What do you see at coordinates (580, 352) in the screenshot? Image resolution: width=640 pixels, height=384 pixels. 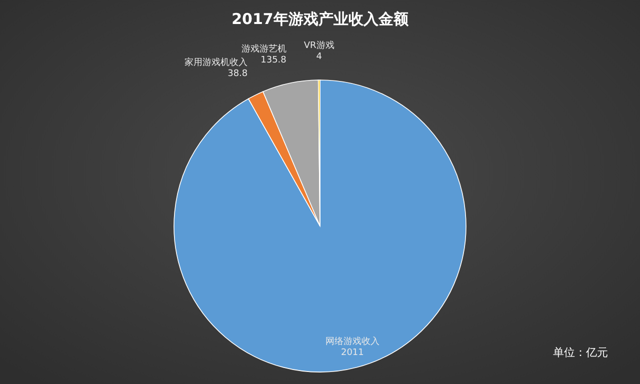 I see `text: 单位：亿元` at bounding box center [580, 352].